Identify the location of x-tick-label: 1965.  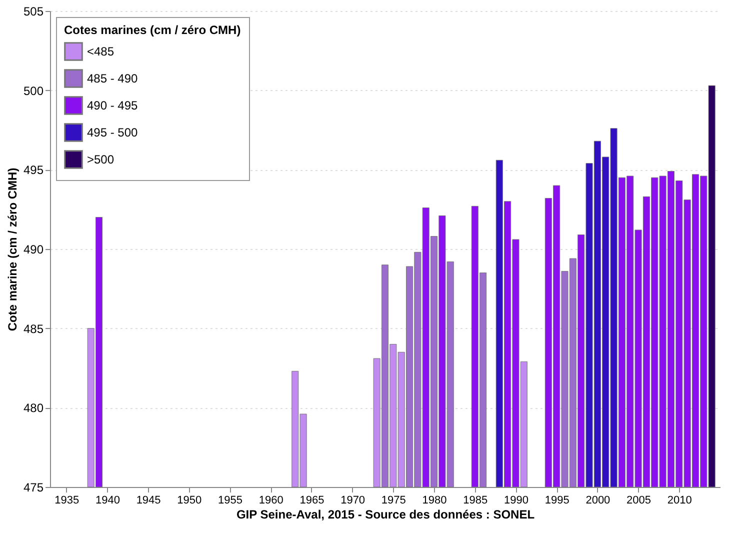
(312, 500).